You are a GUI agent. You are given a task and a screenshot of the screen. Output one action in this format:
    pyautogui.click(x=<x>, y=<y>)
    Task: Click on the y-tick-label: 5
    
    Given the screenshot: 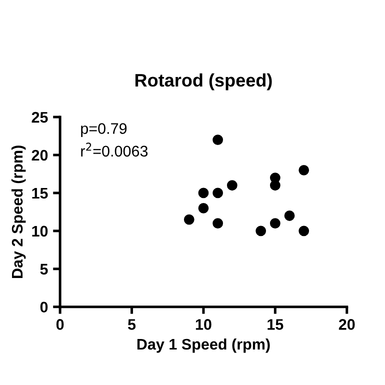 What is the action you would take?
    pyautogui.click(x=44, y=269)
    